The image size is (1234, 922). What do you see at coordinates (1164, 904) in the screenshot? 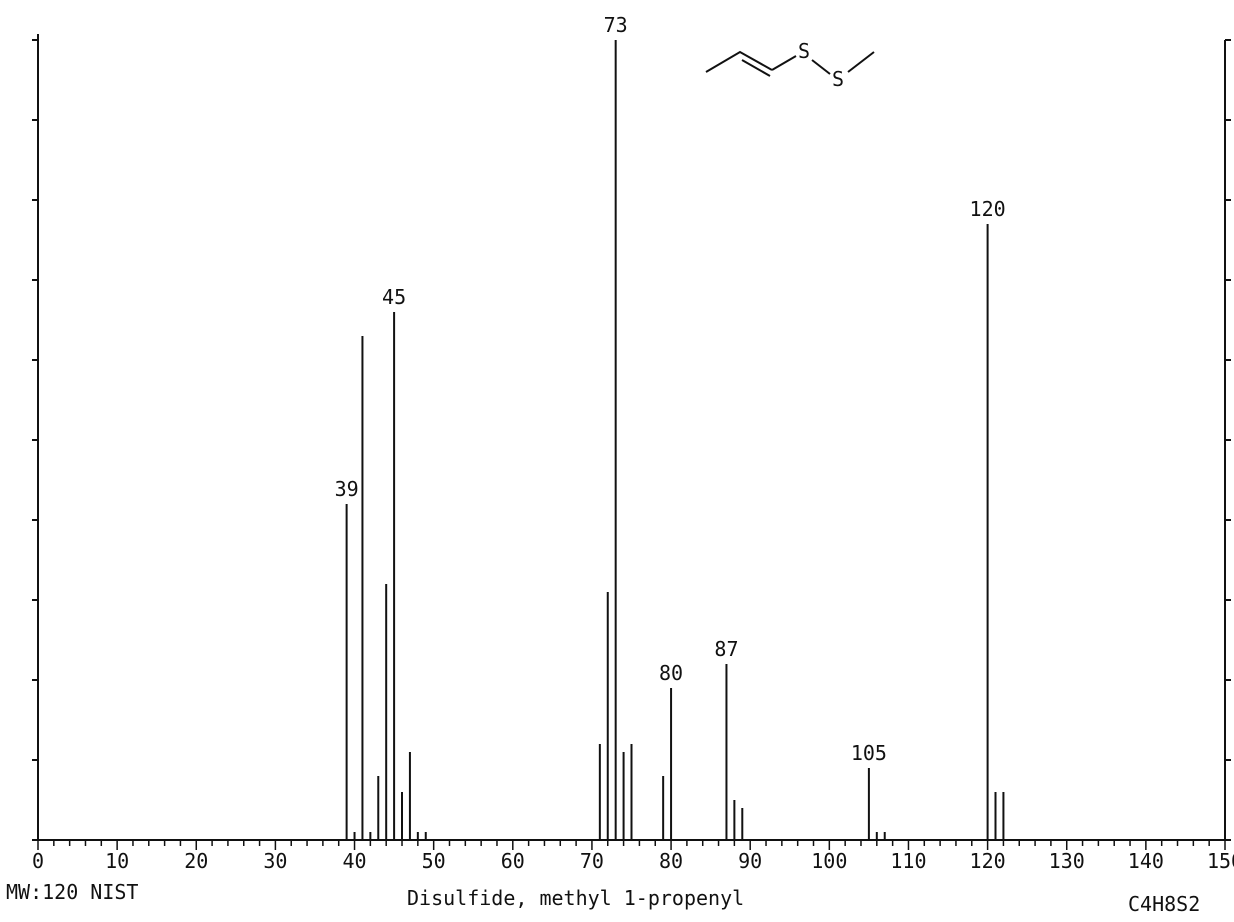
I see `footer-formula: C4H8S2` at bounding box center [1164, 904].